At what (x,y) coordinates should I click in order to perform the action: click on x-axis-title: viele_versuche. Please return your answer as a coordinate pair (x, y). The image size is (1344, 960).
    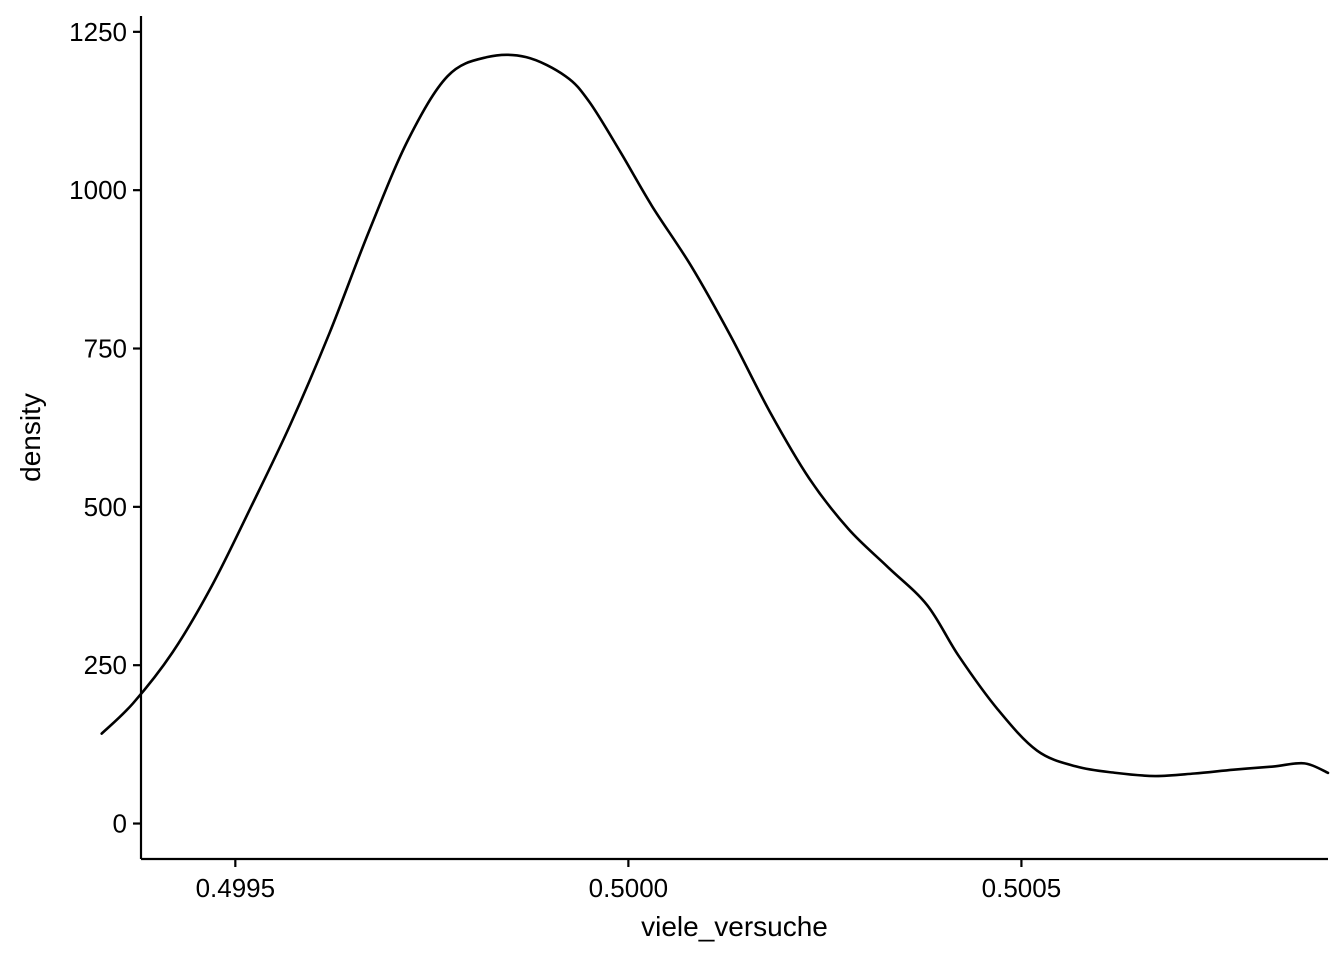
    Looking at the image, I should click on (734, 926).